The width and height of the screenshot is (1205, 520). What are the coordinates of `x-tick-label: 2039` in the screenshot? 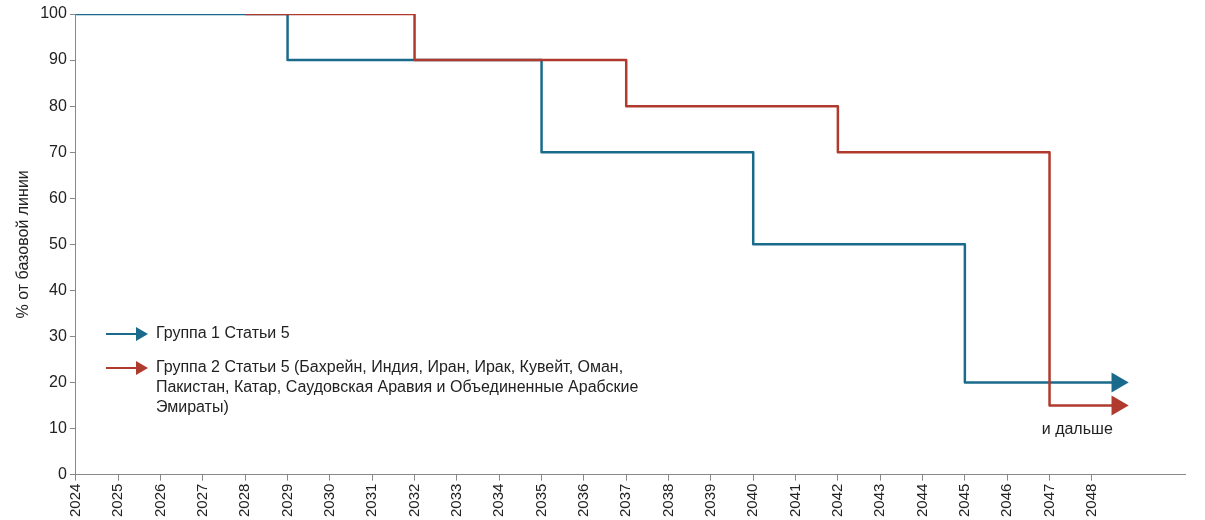 It's located at (710, 500).